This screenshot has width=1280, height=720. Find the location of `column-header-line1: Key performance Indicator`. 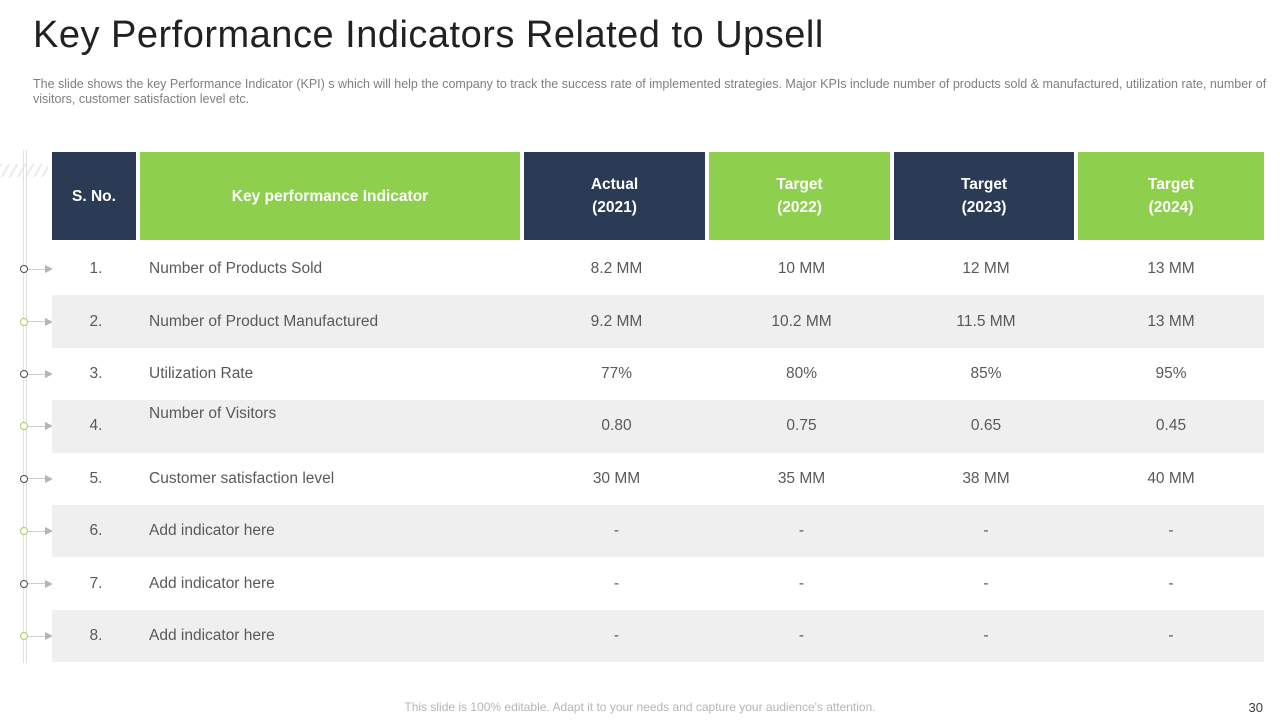

column-header-line1: Key performance Indicator is located at coordinates (330, 196).